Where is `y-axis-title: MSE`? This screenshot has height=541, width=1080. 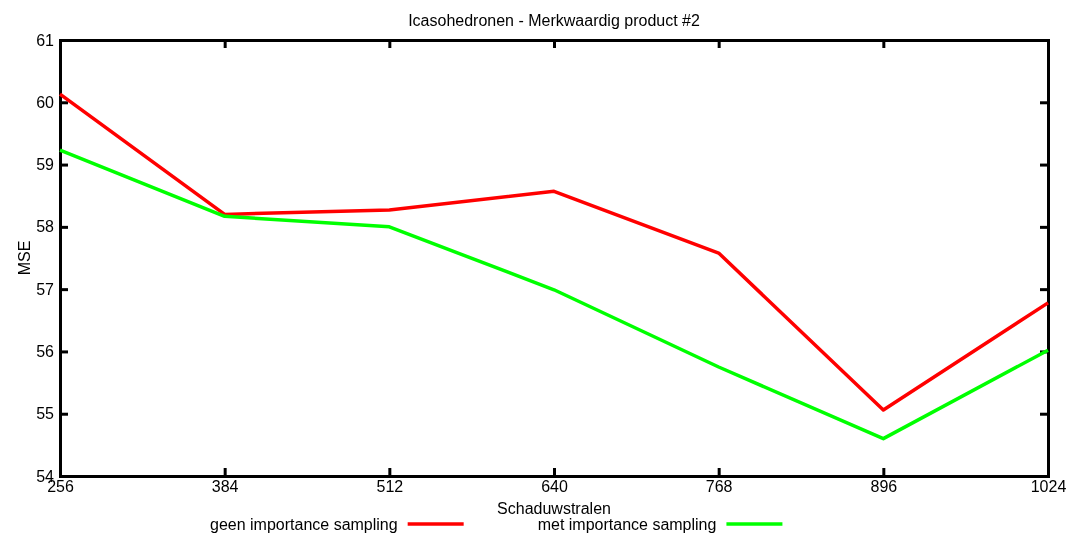
y-axis-title: MSE is located at coordinates (24, 258).